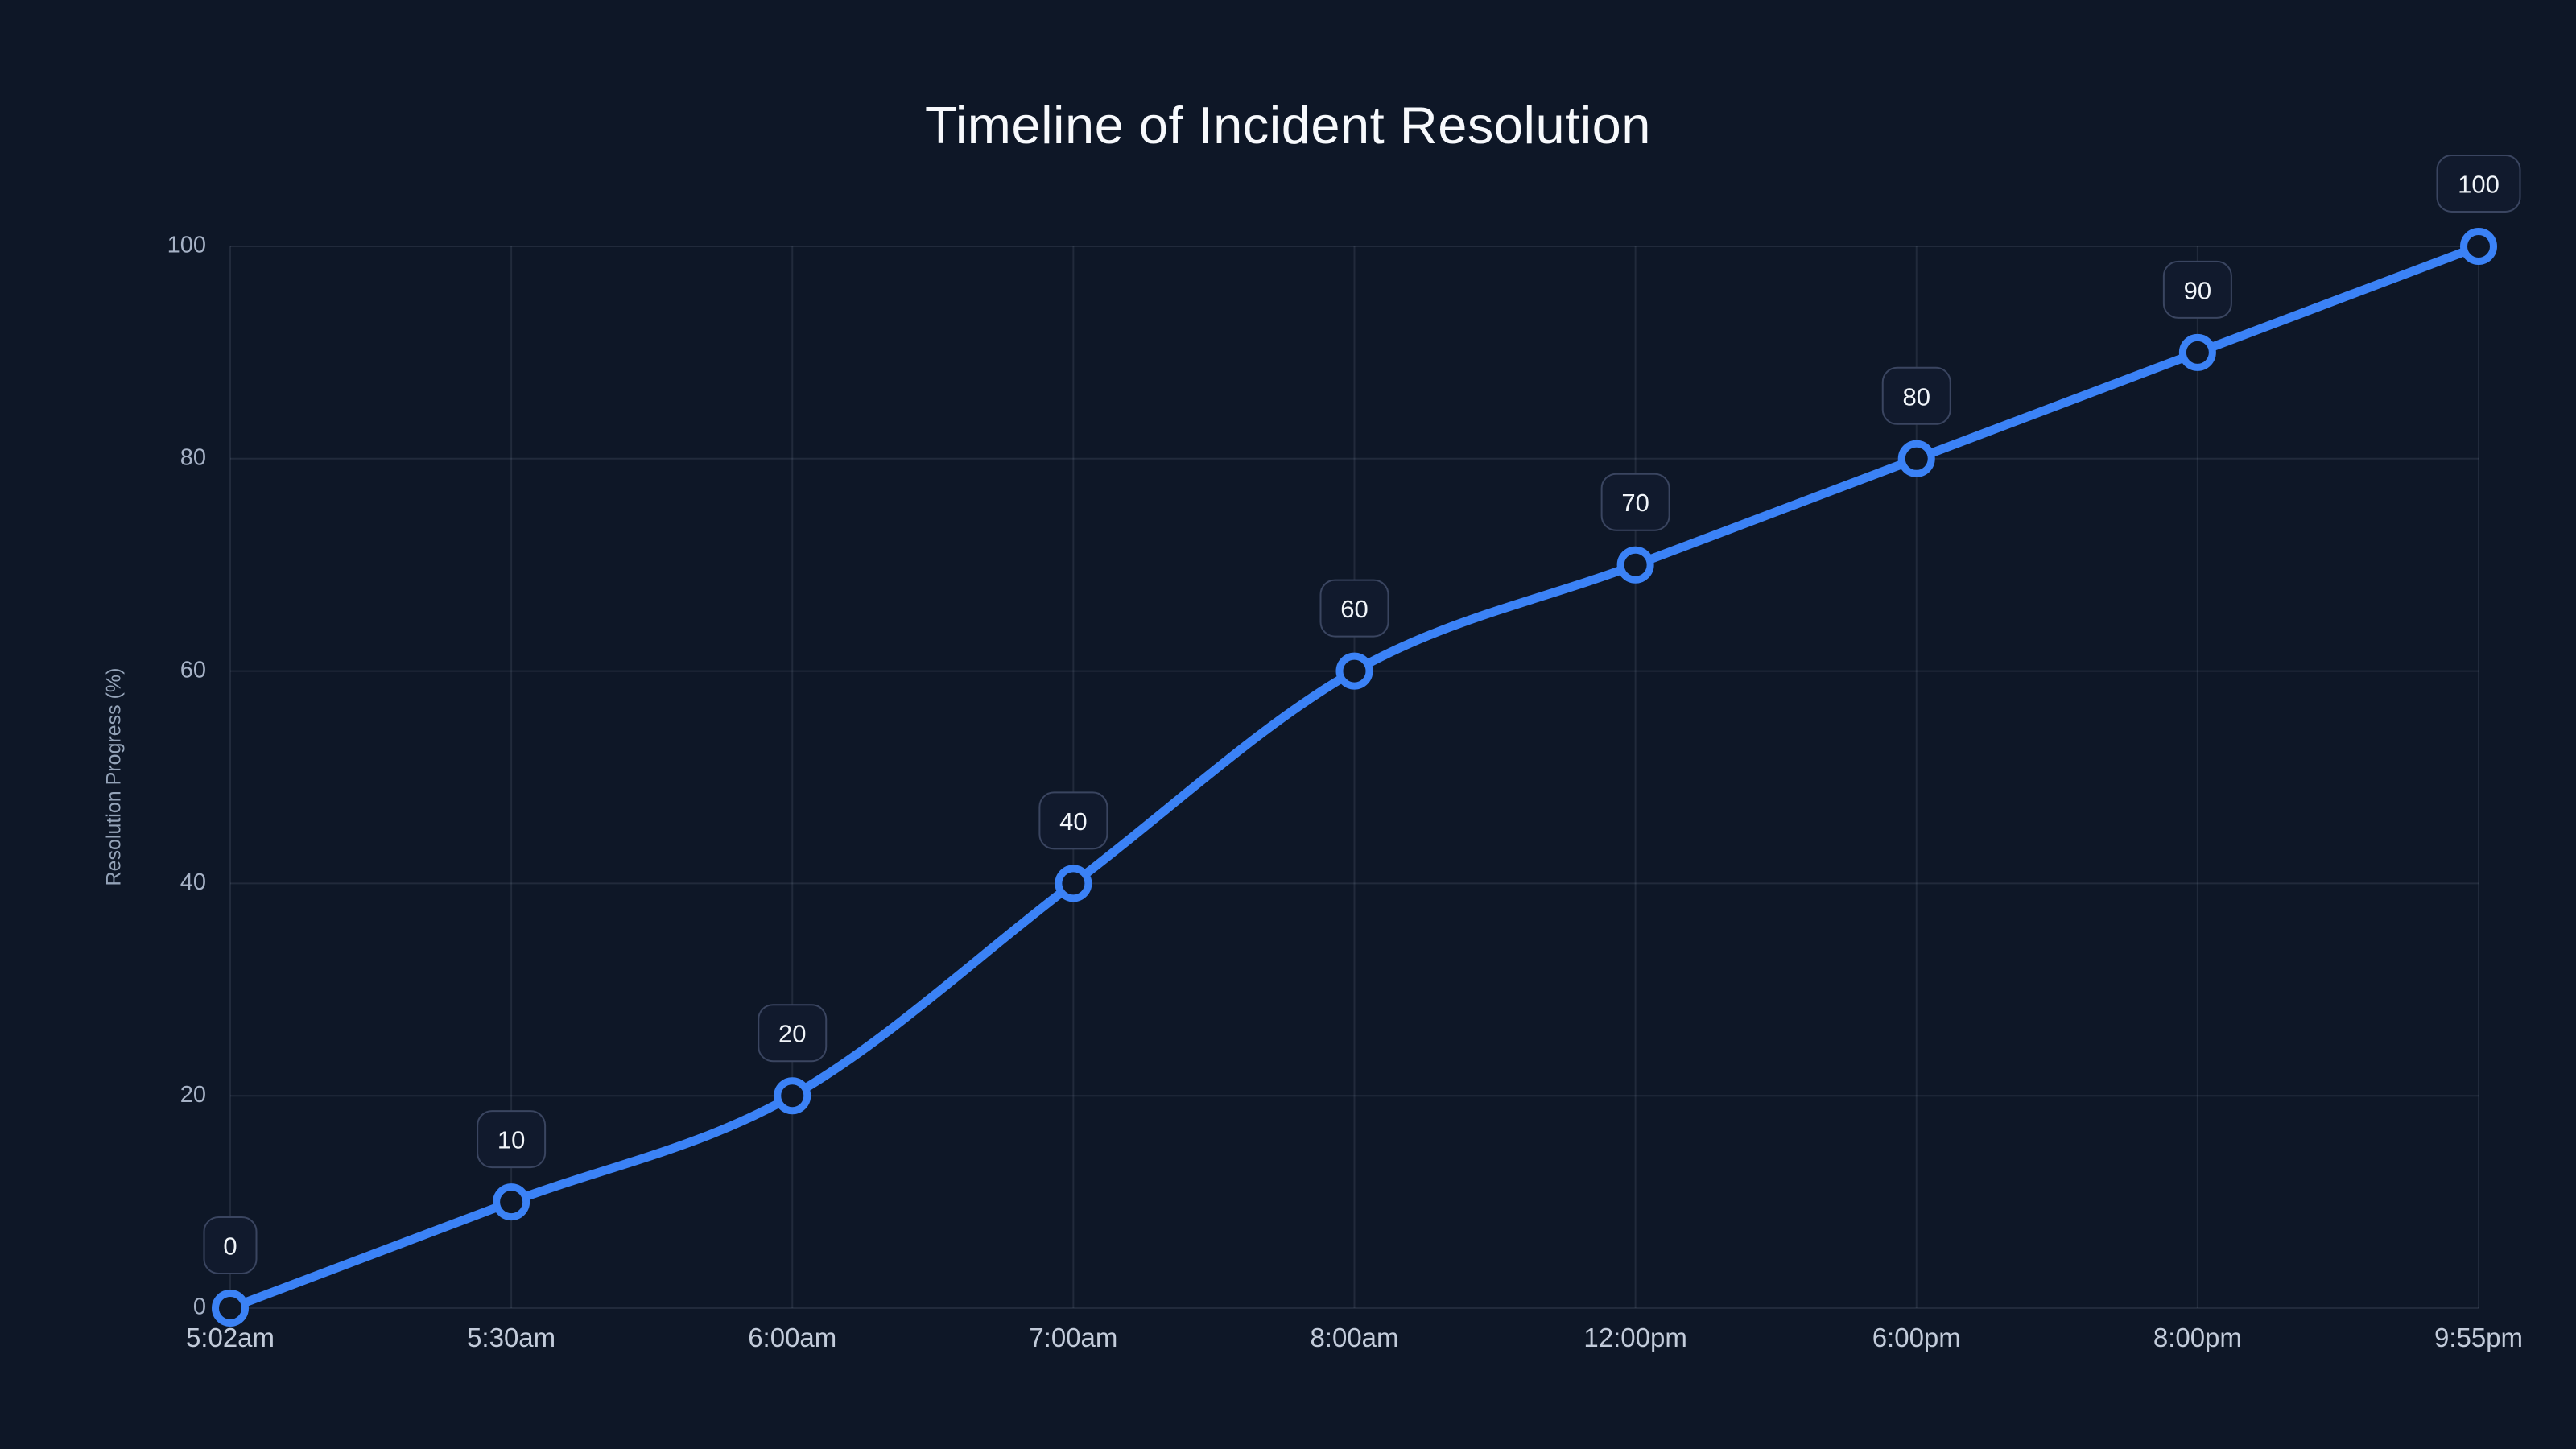  I want to click on data-point-label-40: 40, so click(1073, 820).